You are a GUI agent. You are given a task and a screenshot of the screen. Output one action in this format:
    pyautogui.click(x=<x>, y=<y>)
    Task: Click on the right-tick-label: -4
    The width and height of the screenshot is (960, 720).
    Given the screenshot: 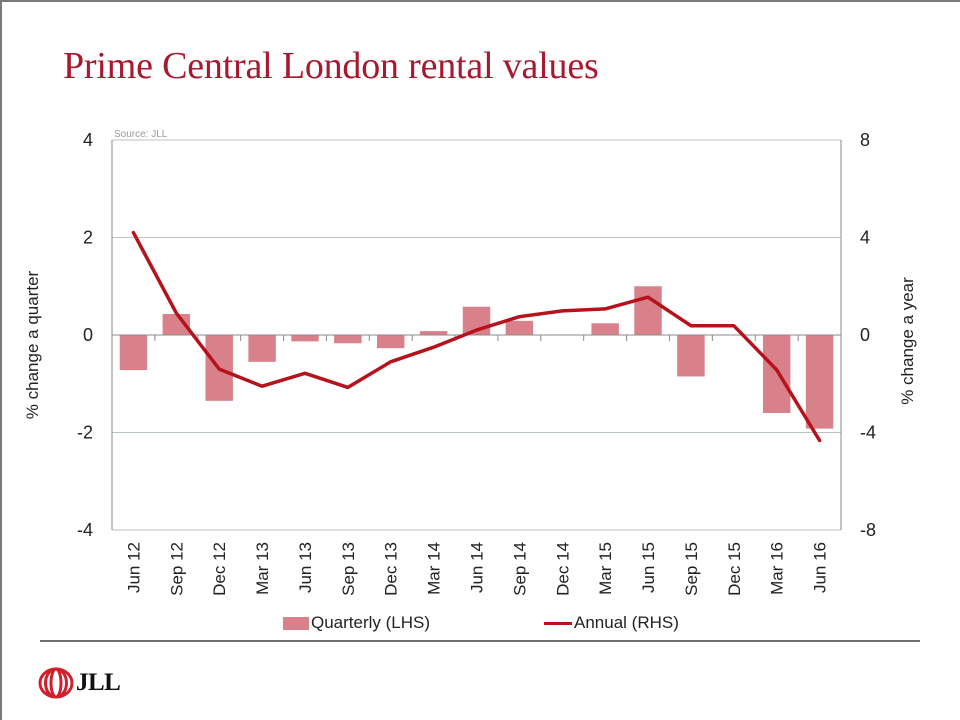 What is the action you would take?
    pyautogui.click(x=868, y=433)
    